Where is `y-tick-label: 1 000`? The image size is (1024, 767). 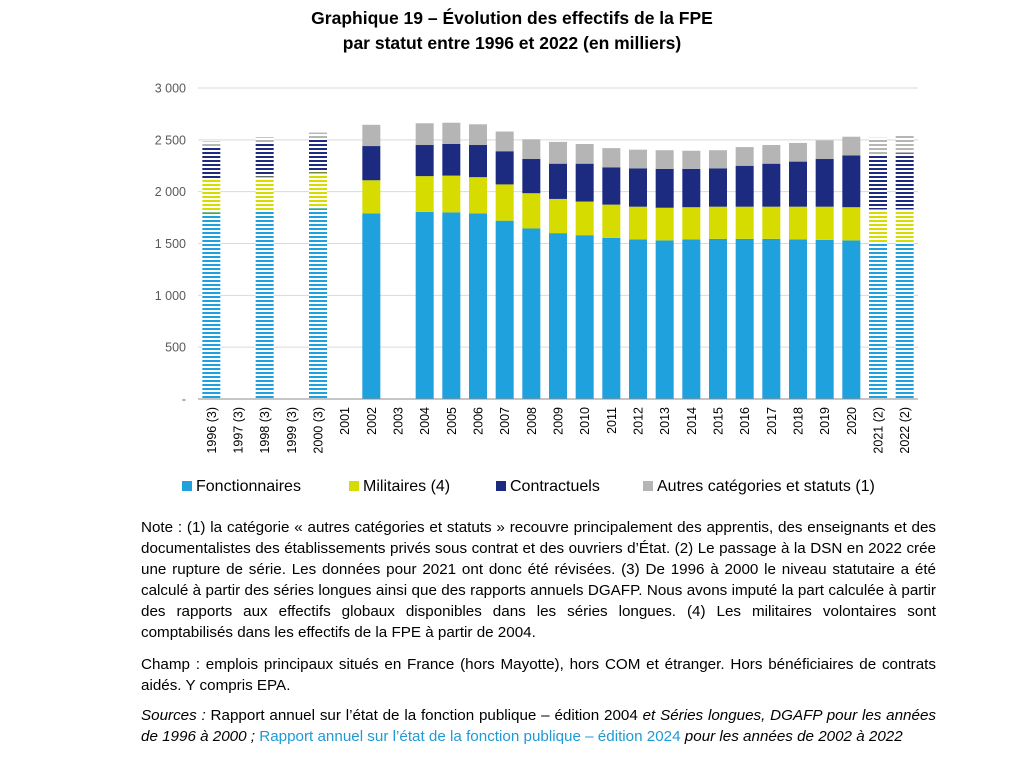
y-tick-label: 1 000 is located at coordinates (170, 296).